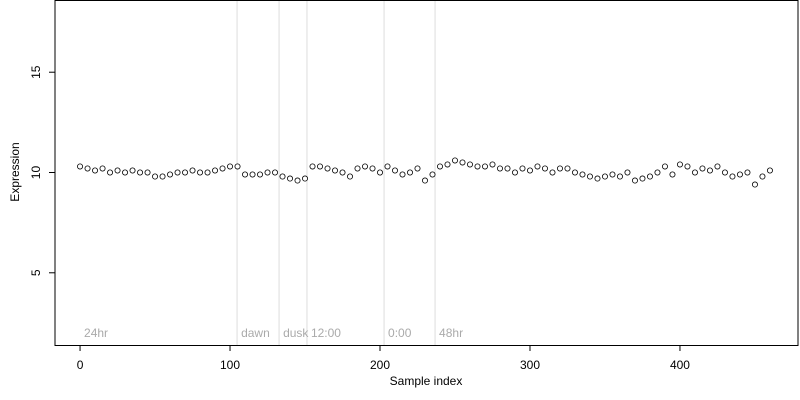 This screenshot has height=400, width=800. I want to click on x-tick-label: 100, so click(230, 365).